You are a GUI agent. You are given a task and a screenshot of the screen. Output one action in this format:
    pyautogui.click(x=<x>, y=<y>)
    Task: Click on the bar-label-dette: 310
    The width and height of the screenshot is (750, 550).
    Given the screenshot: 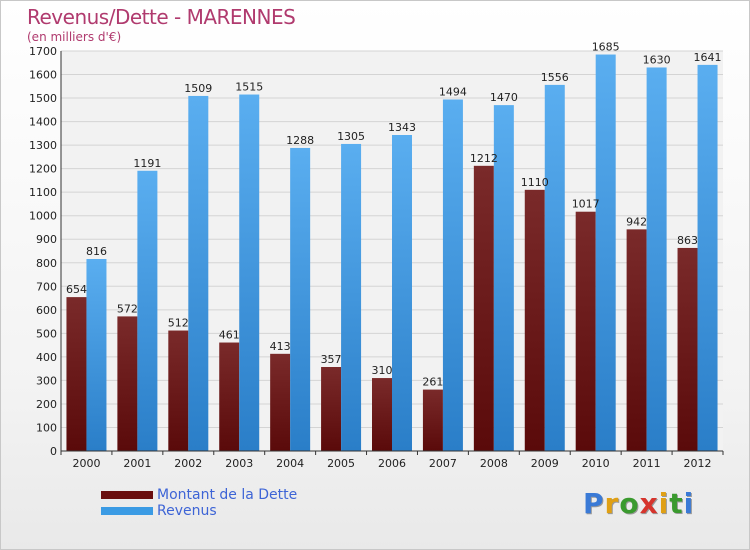 What is the action you would take?
    pyautogui.click(x=382, y=370)
    